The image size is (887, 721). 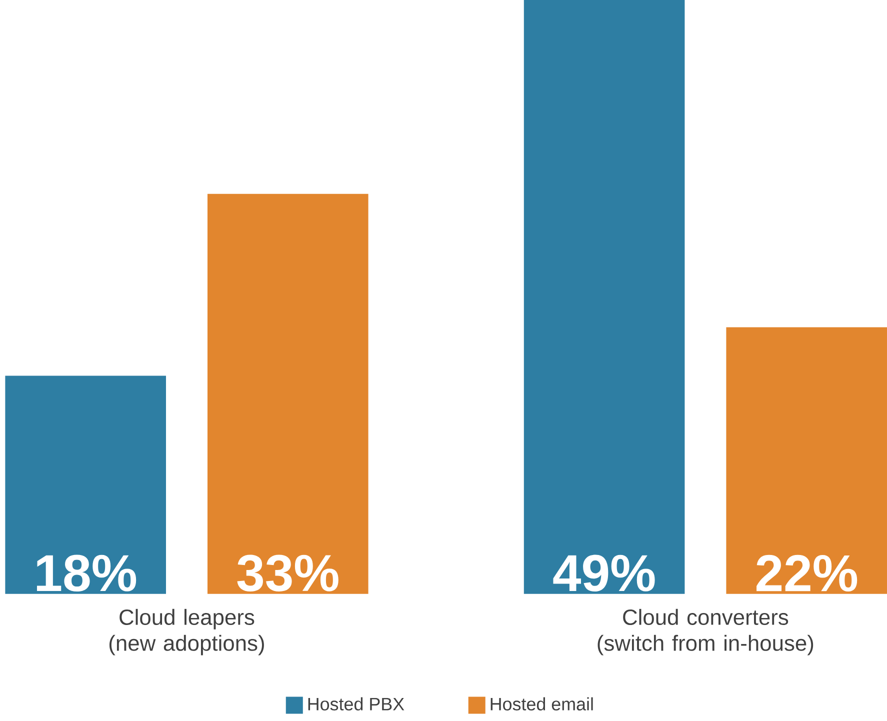 I want to click on x-tick-label: Cloud converters (switch from in-house), so click(x=706, y=632).